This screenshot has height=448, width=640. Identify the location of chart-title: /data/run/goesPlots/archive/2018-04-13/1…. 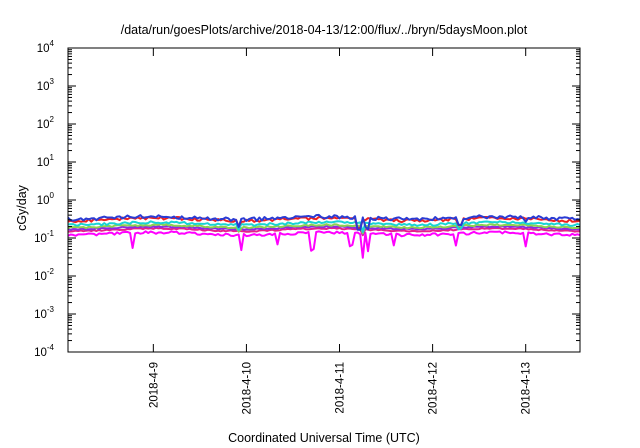
(324, 30).